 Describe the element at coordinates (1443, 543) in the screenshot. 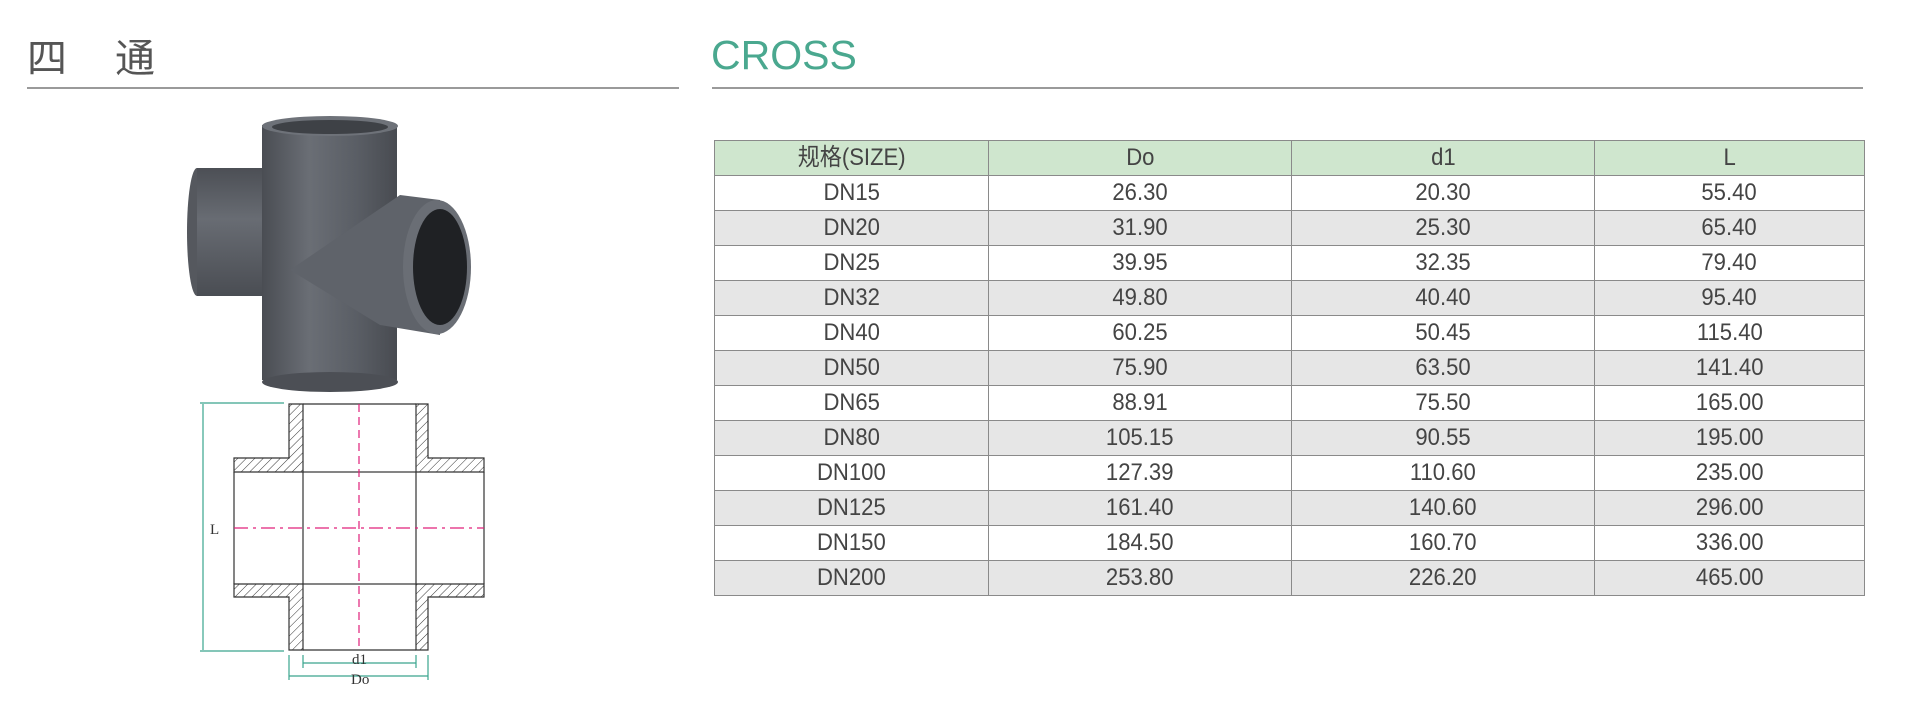

I see `table-cell: 160.70` at that location.